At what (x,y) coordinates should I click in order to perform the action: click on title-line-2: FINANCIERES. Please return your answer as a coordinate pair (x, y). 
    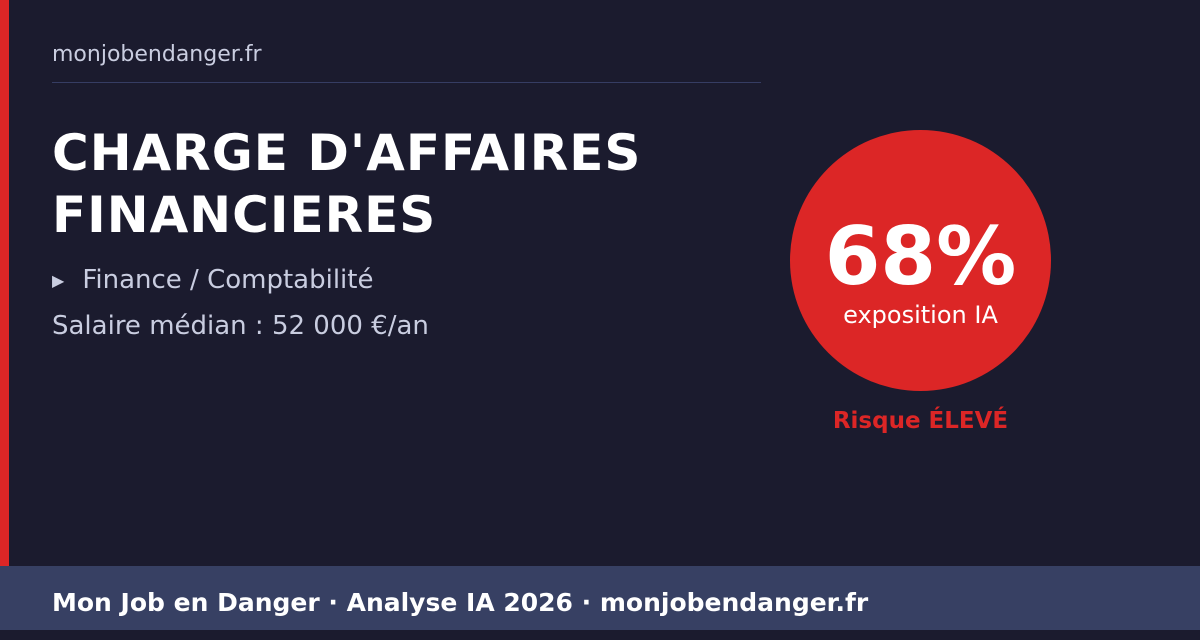
    Looking at the image, I should click on (244, 215).